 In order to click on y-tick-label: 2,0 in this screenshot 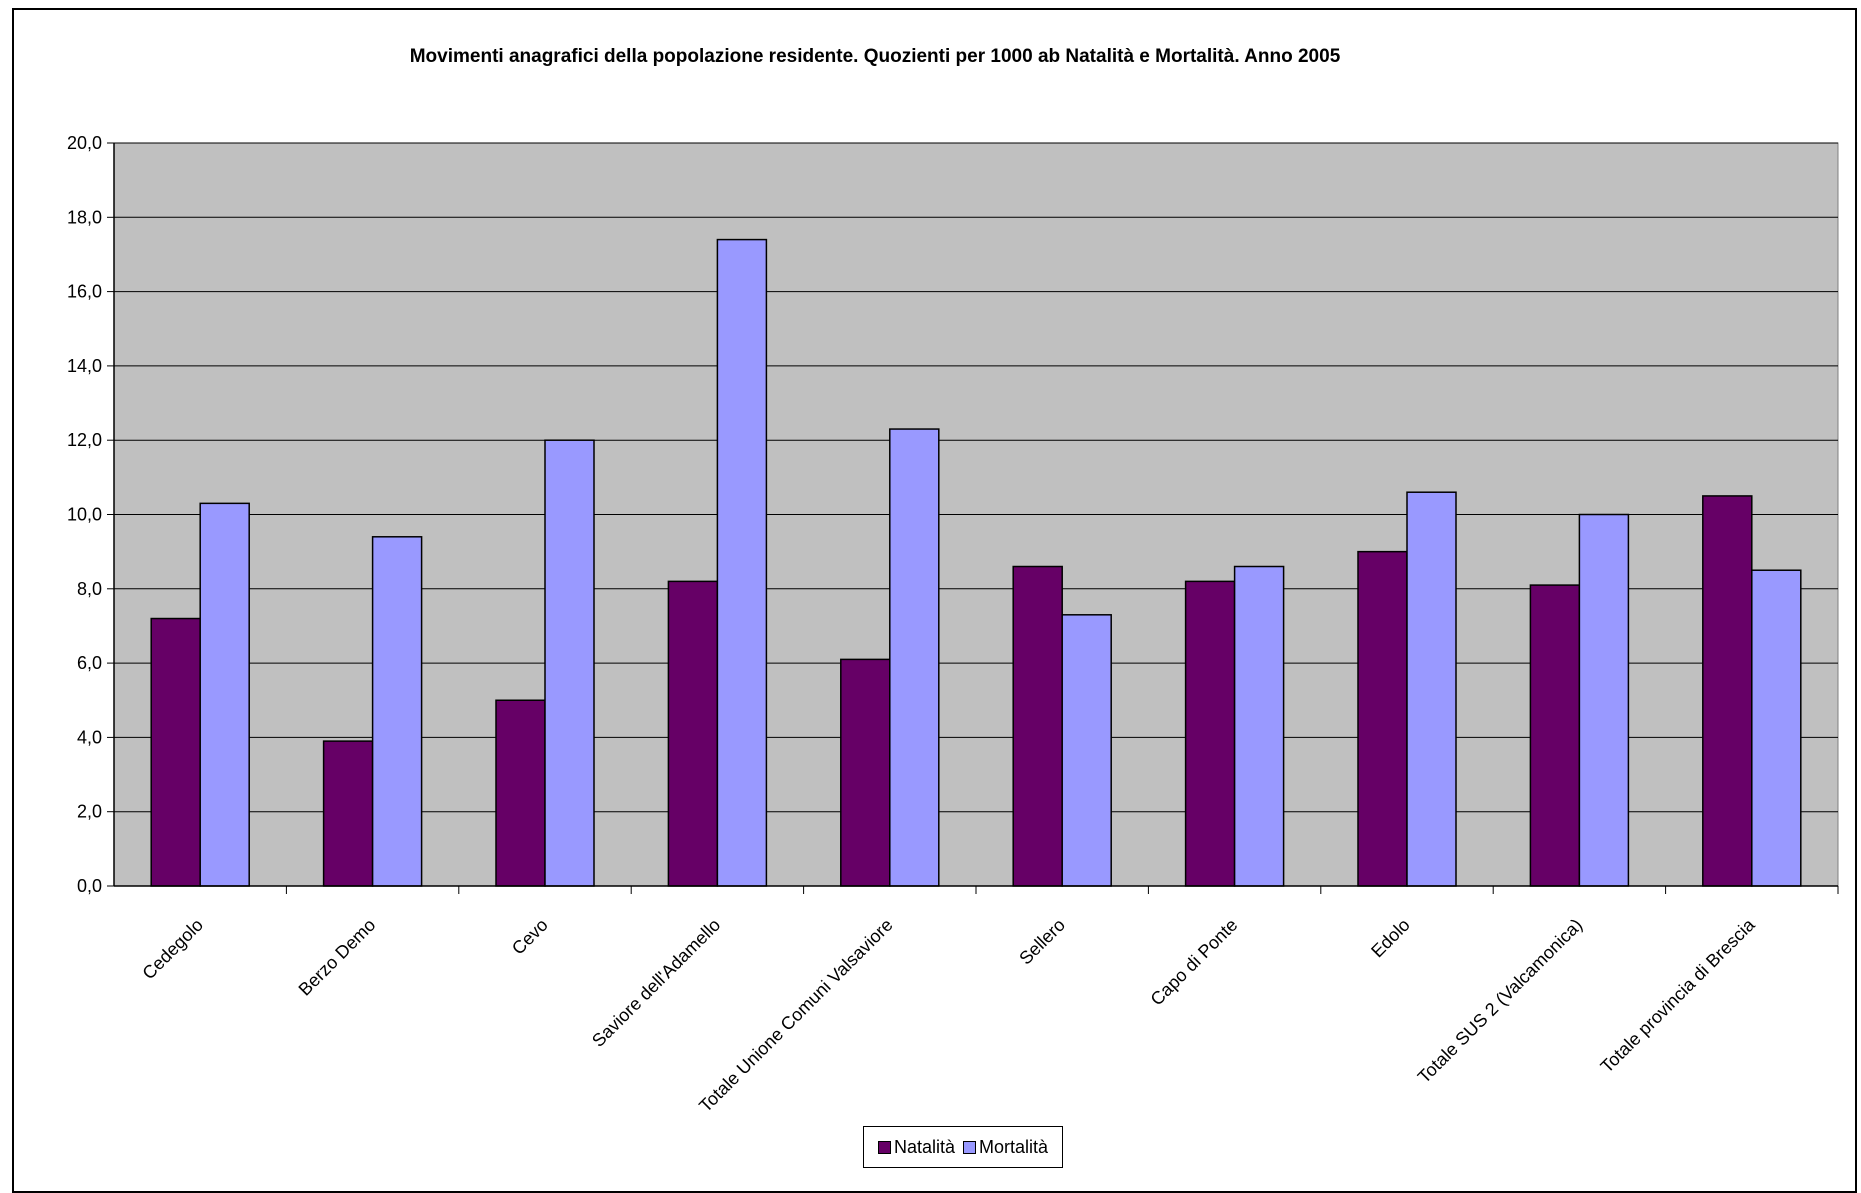, I will do `click(89, 812)`.